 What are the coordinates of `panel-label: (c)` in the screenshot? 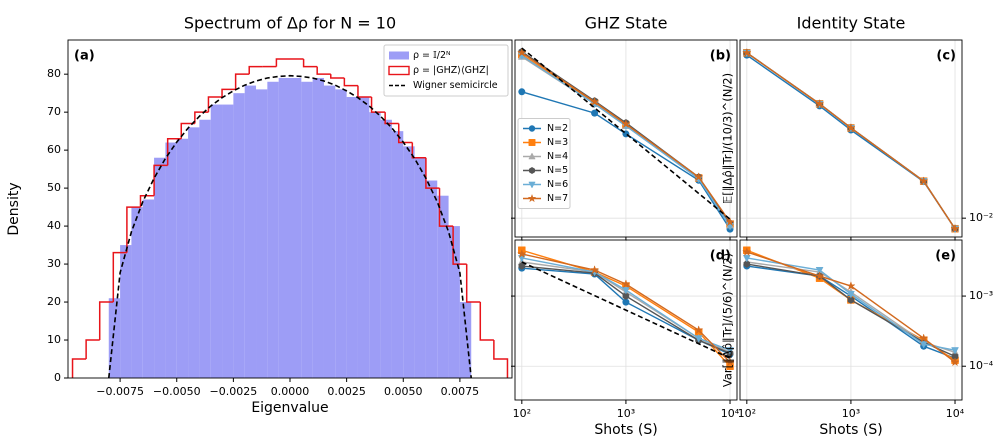 It's located at (946, 56).